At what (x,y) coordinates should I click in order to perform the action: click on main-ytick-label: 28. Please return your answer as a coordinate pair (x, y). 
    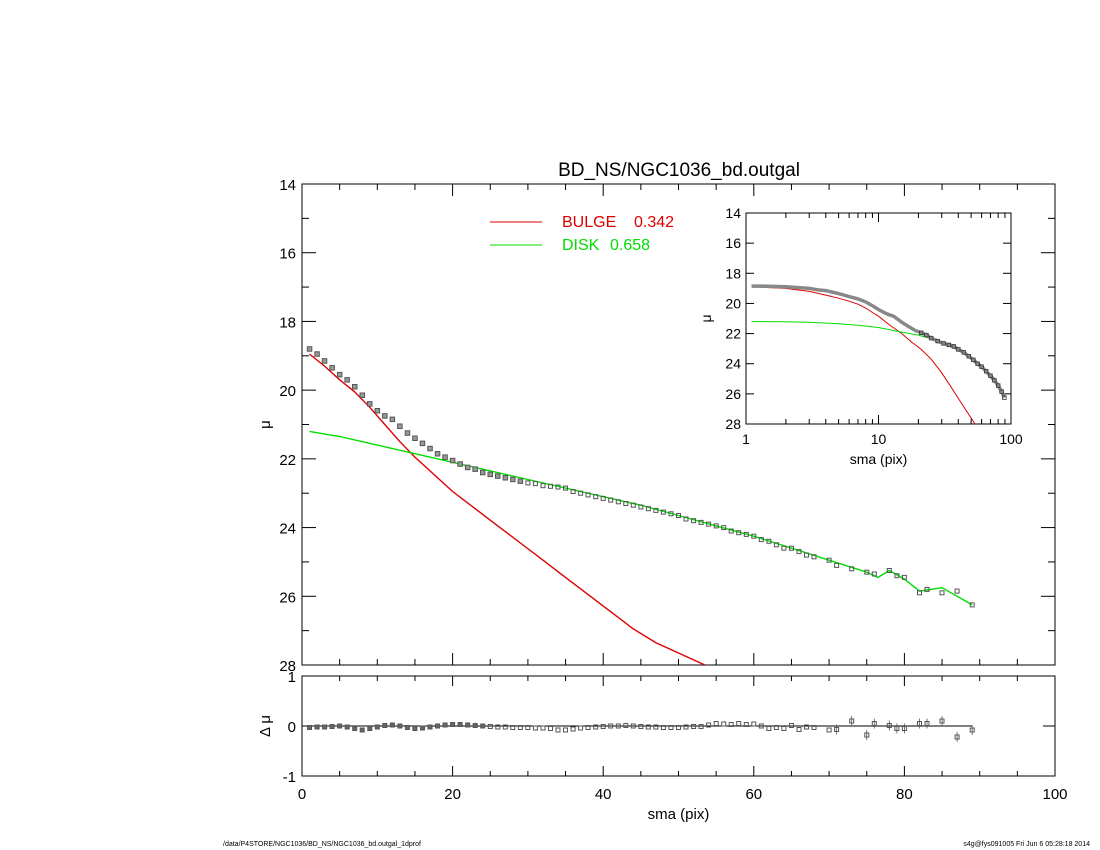
    Looking at the image, I should click on (287, 666).